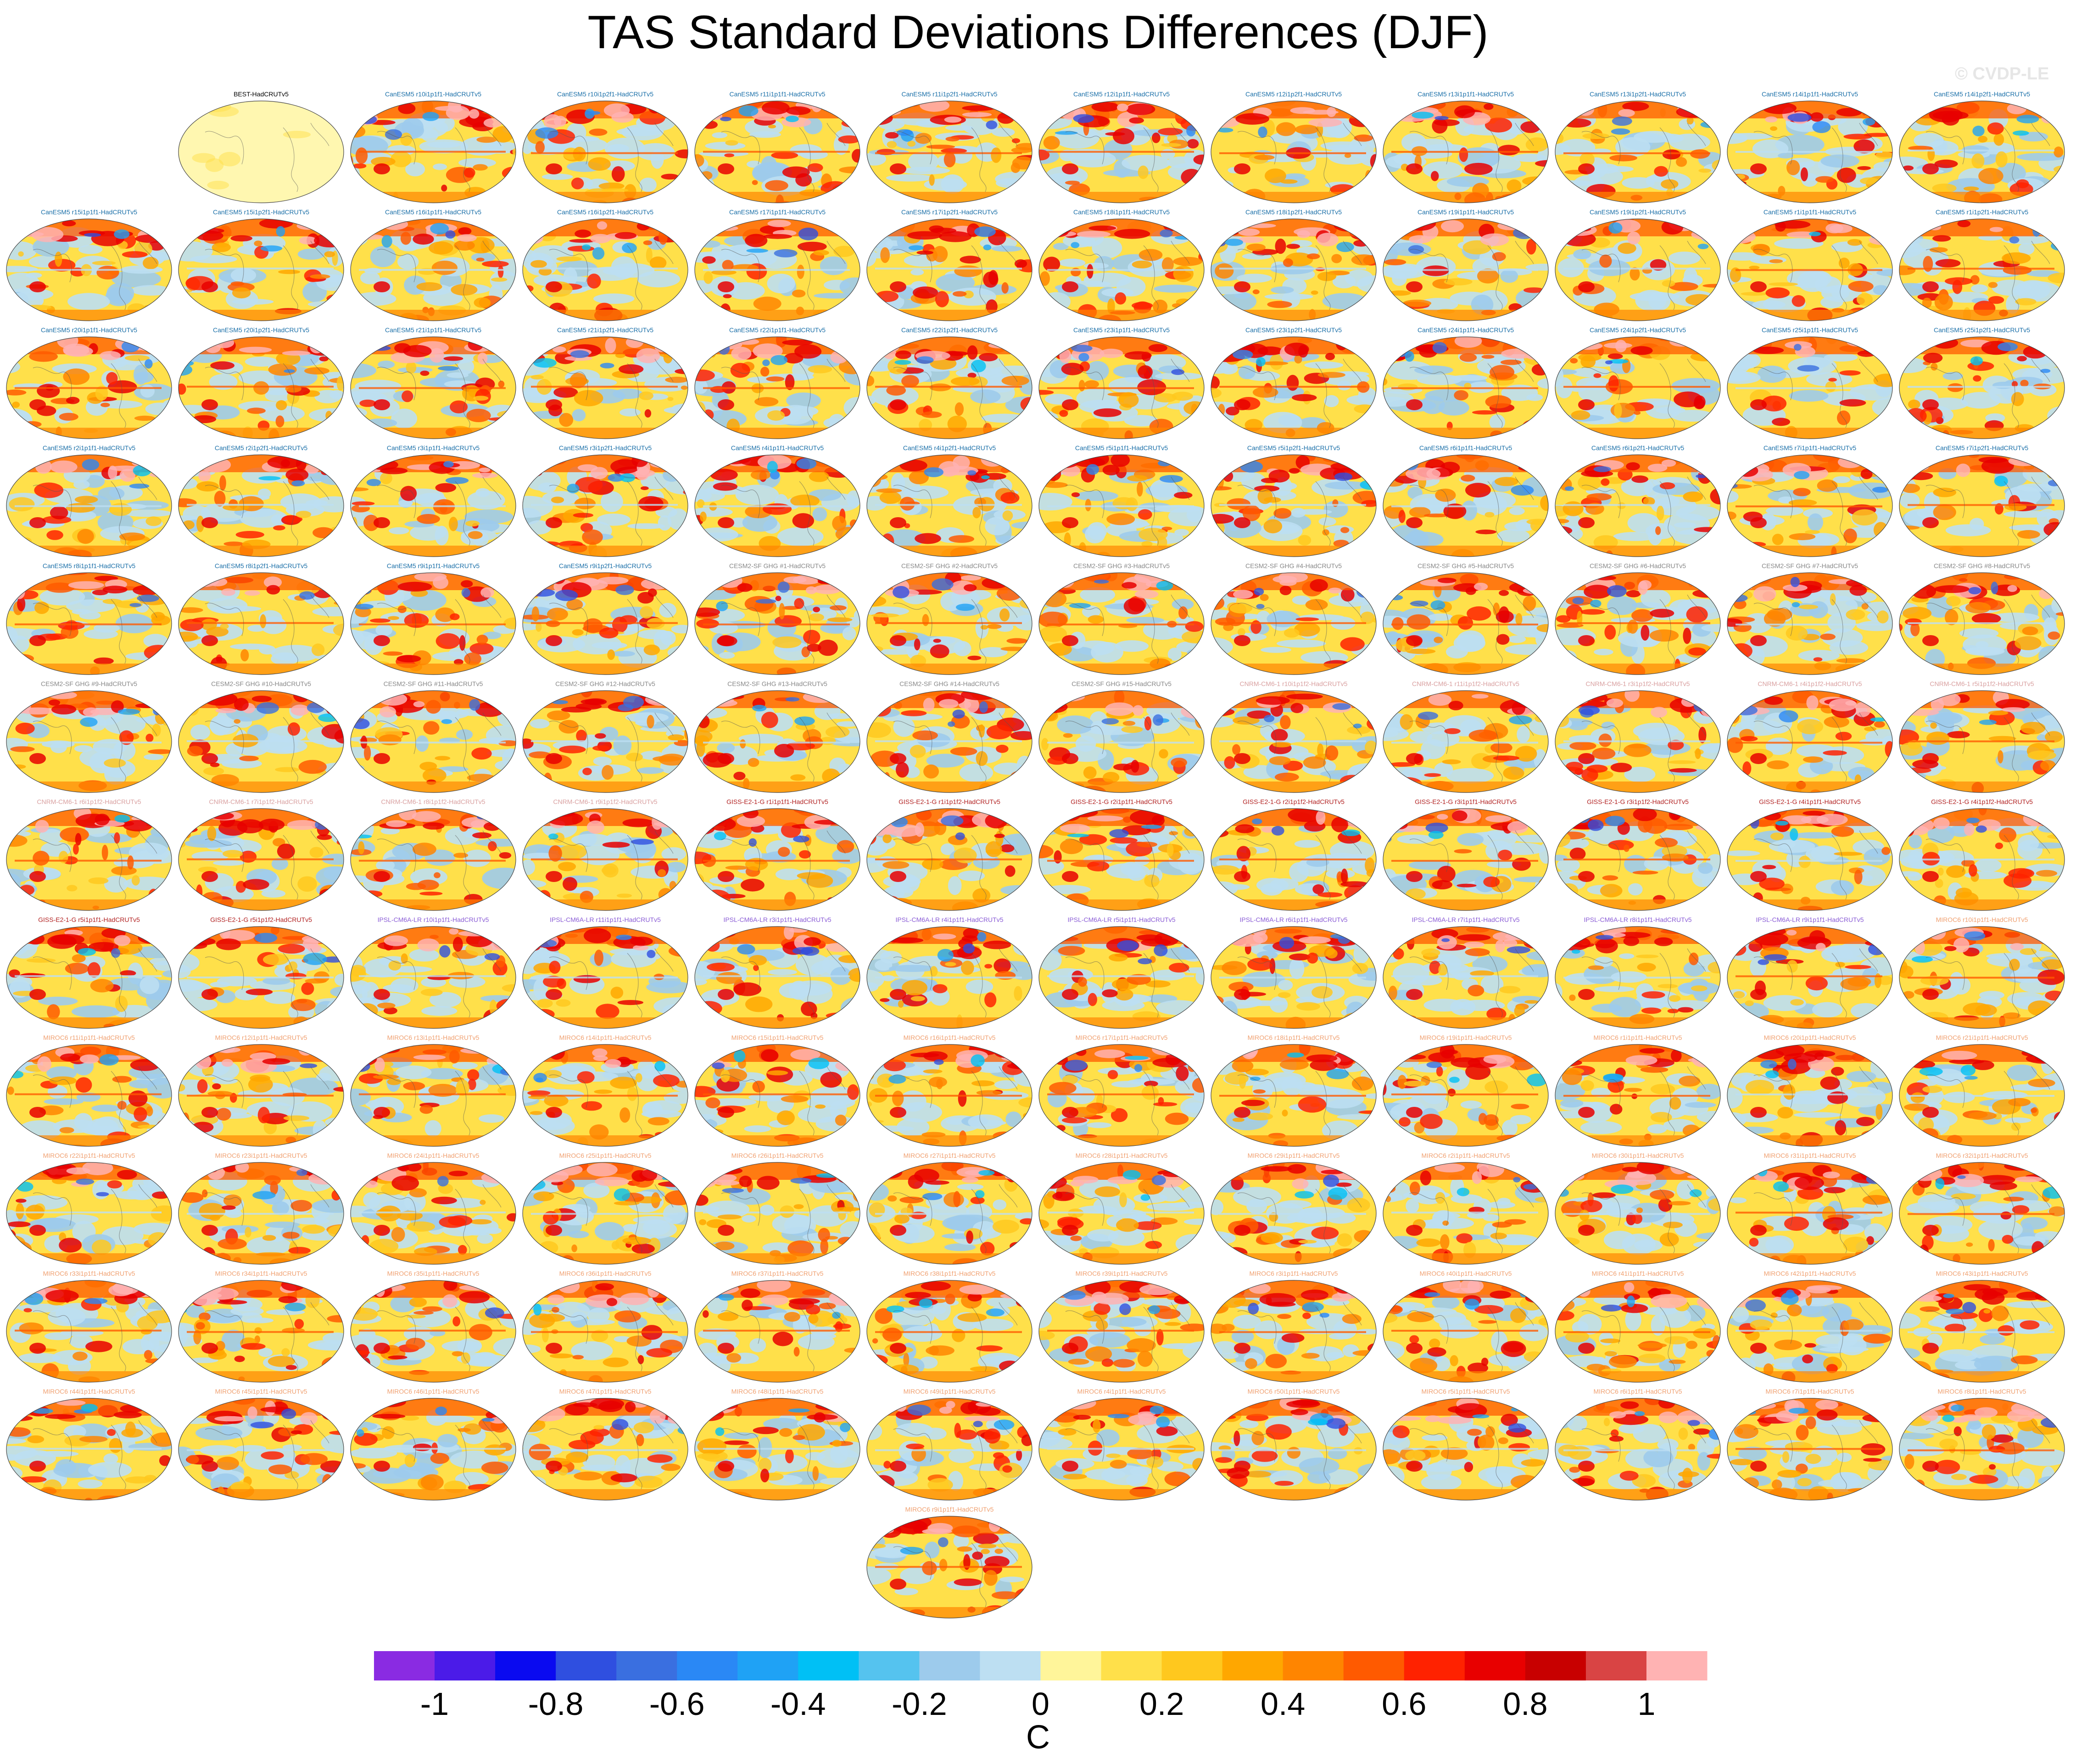 The height and width of the screenshot is (1764, 2076). Describe the element at coordinates (1293, 330) in the screenshot. I see `panel-title: CanESM5 r23i1p2f1-HadCRUTv5` at that location.